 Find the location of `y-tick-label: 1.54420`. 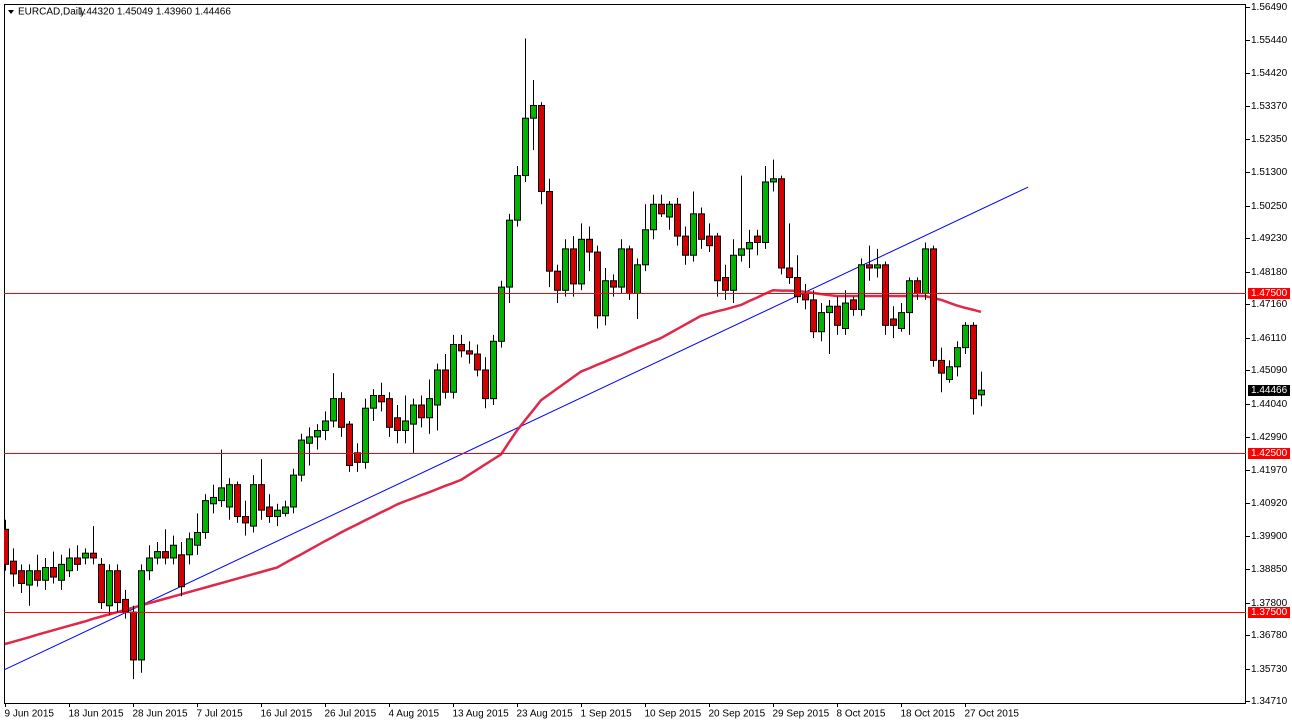

y-tick-label: 1.54420 is located at coordinates (1269, 73).